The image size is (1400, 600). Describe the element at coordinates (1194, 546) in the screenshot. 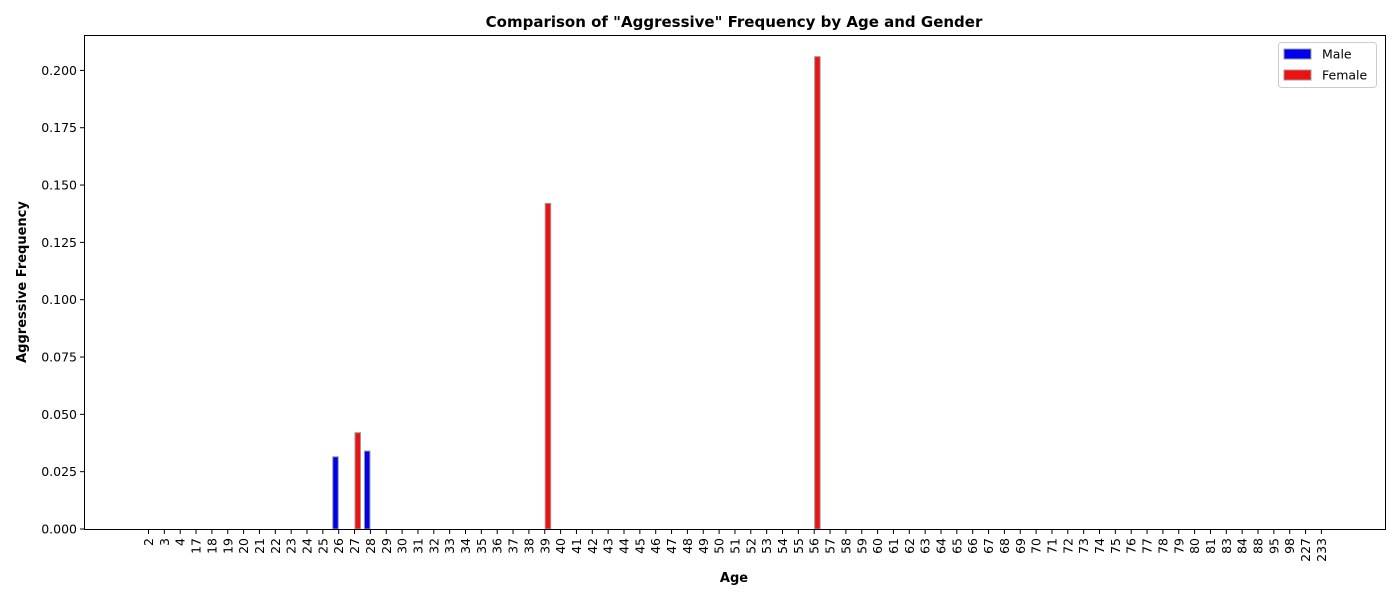

I see `x-tick-label: 80` at that location.